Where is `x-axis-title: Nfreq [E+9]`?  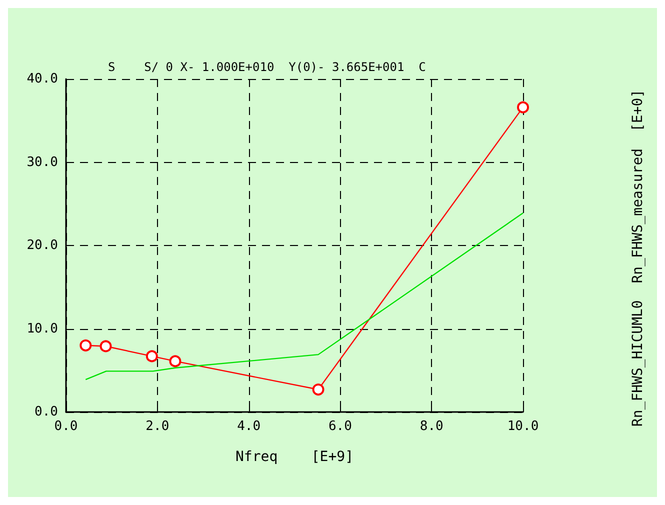
x-axis-title: Nfreq [E+9] is located at coordinates (294, 457).